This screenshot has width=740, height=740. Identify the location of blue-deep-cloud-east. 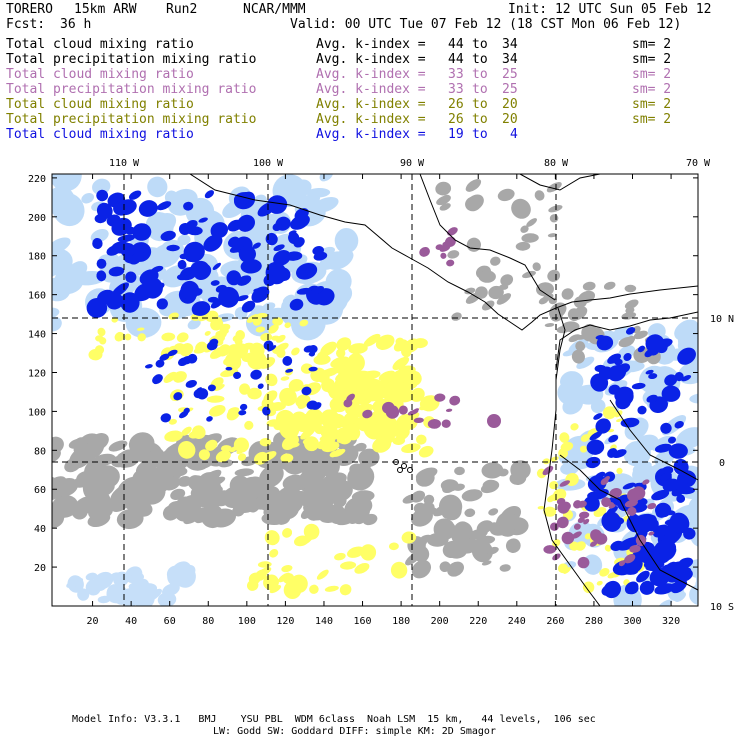
(640, 426).